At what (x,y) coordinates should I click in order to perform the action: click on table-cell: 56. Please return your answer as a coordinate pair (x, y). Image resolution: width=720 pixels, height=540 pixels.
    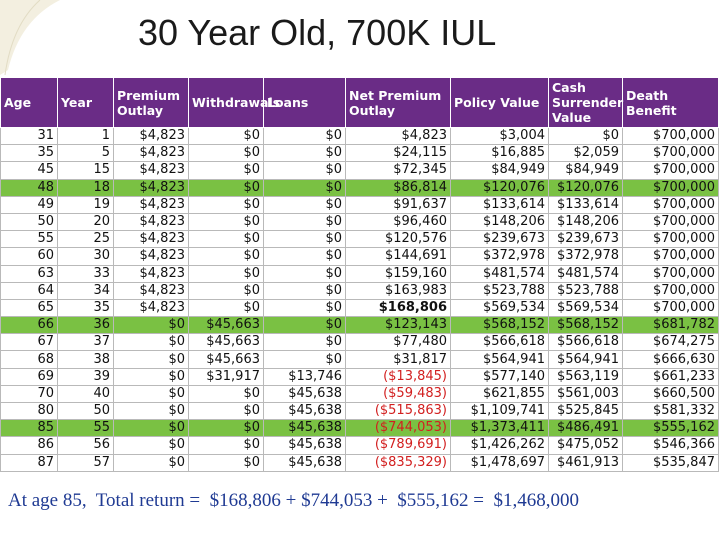
    Looking at the image, I should click on (85, 445).